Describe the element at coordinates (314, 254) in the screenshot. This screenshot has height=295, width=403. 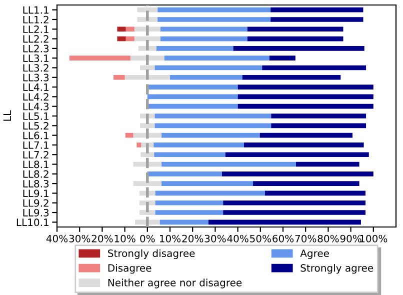
I see `legend-label: Agree` at that location.